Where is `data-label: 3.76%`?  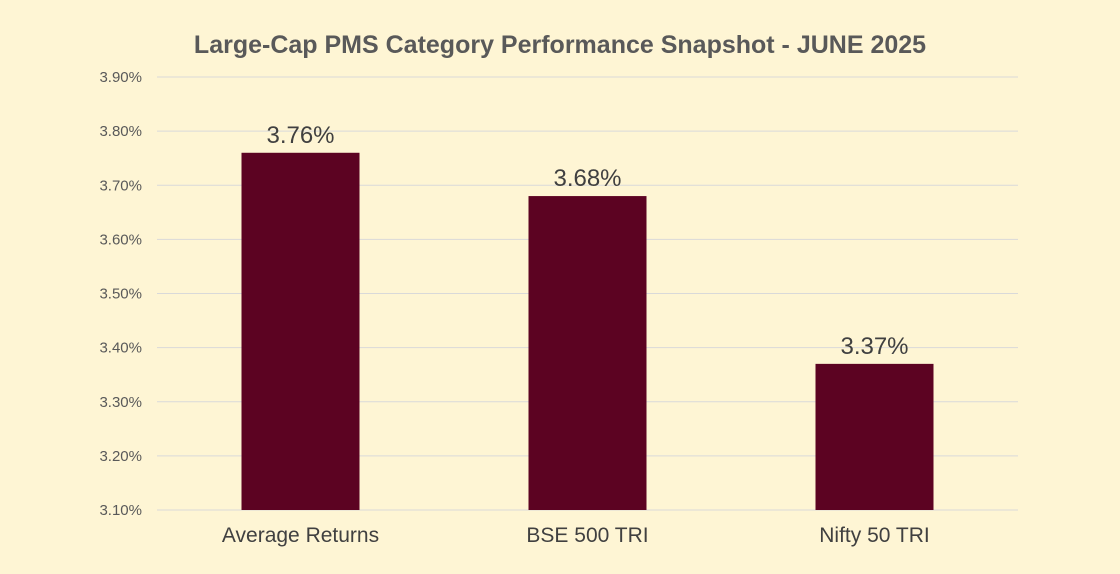
data-label: 3.76% is located at coordinates (300, 135).